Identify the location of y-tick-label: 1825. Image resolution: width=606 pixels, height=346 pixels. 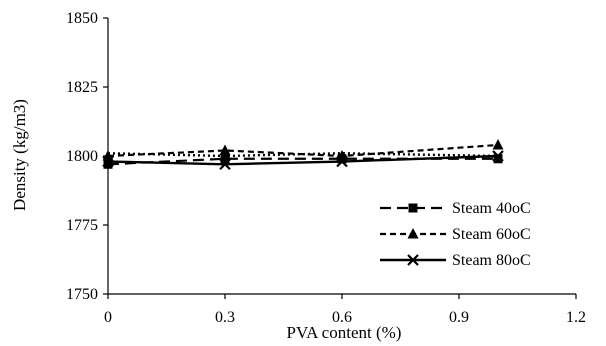
(82, 87).